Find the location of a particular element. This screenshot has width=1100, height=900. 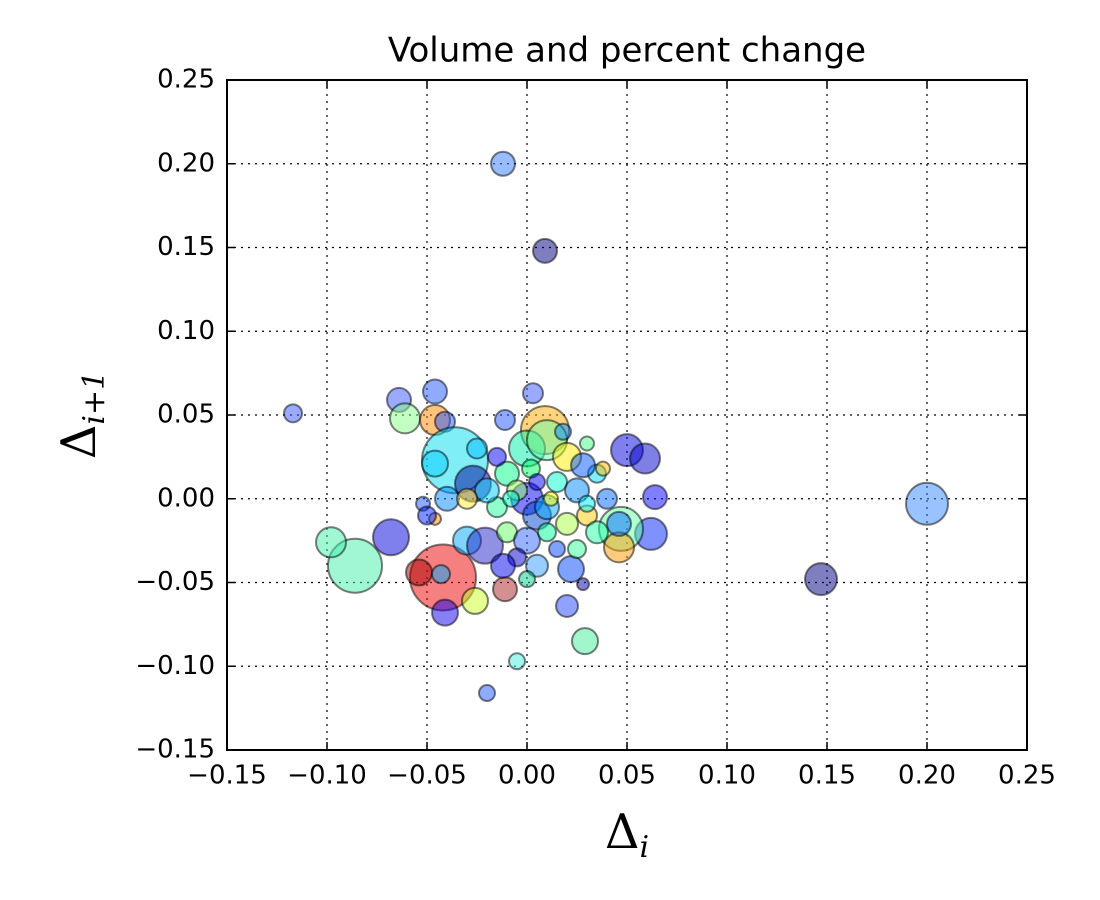

y-axis-label: Δi+1 is located at coordinates (82, 415).